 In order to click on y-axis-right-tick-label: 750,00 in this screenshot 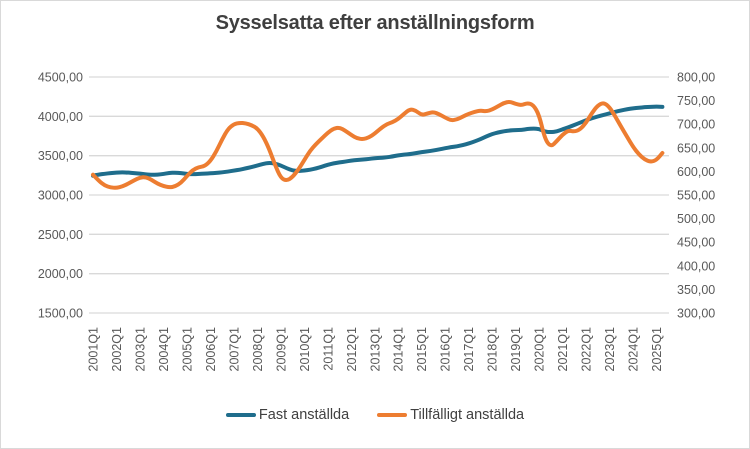, I will do `click(696, 101)`.